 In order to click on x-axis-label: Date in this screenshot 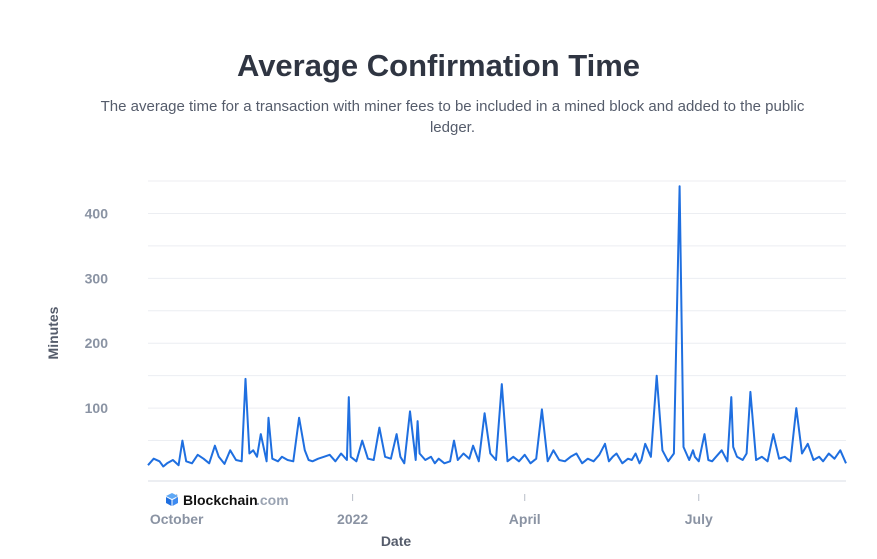, I will do `click(396, 541)`.